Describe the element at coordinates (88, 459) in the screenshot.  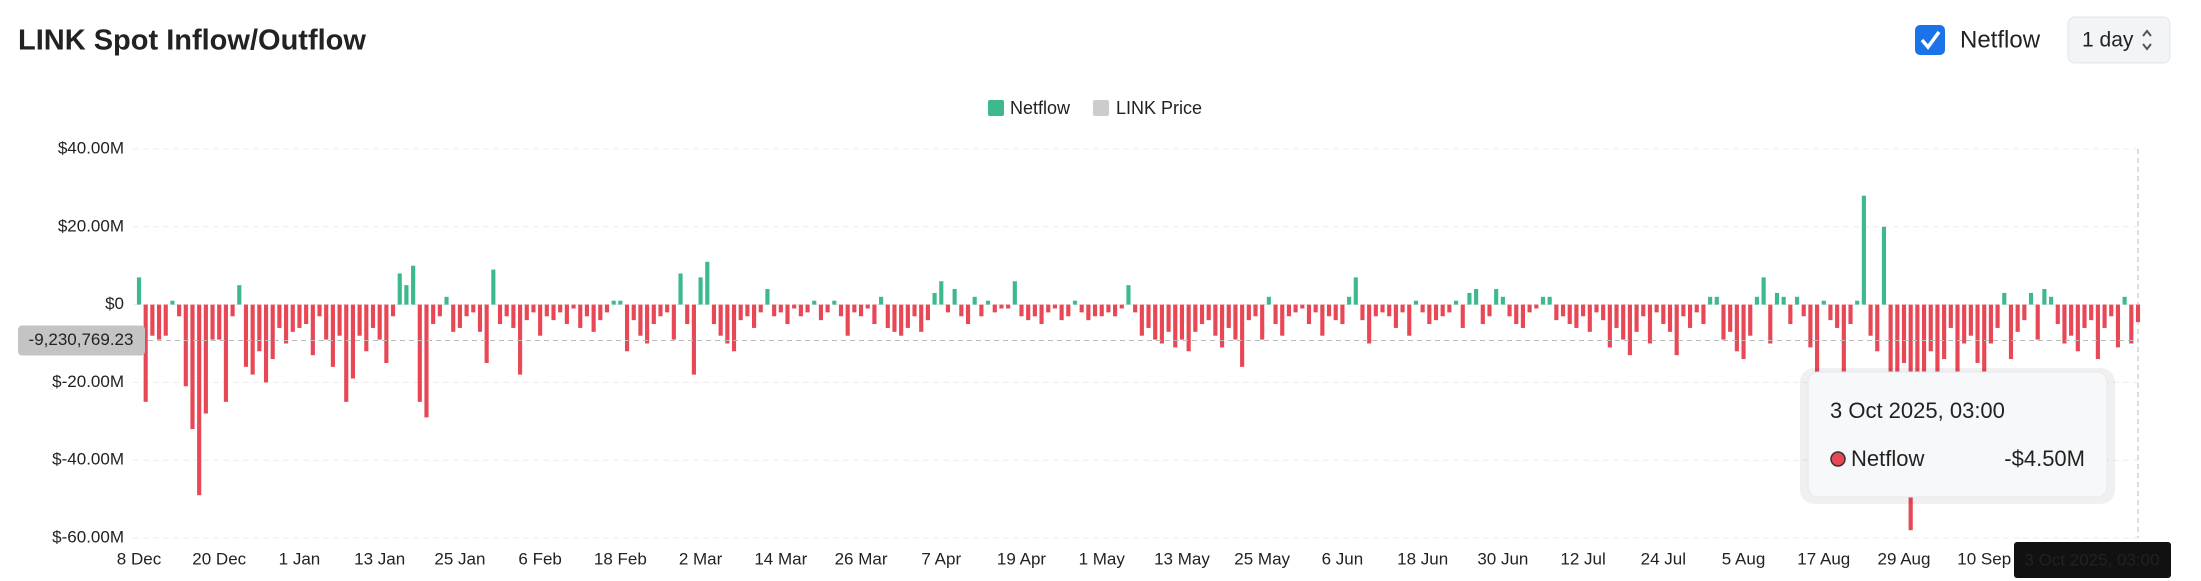
I see `y-tick-label: $-40.00M` at that location.